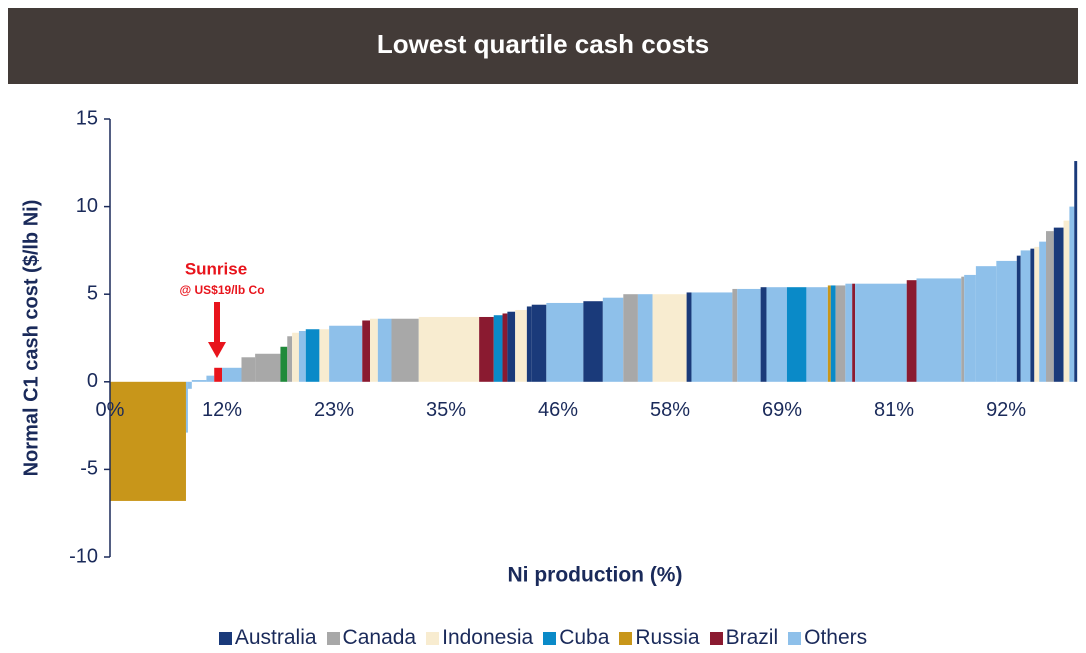  I want to click on x-tick-label: 92%, so click(1006, 410).